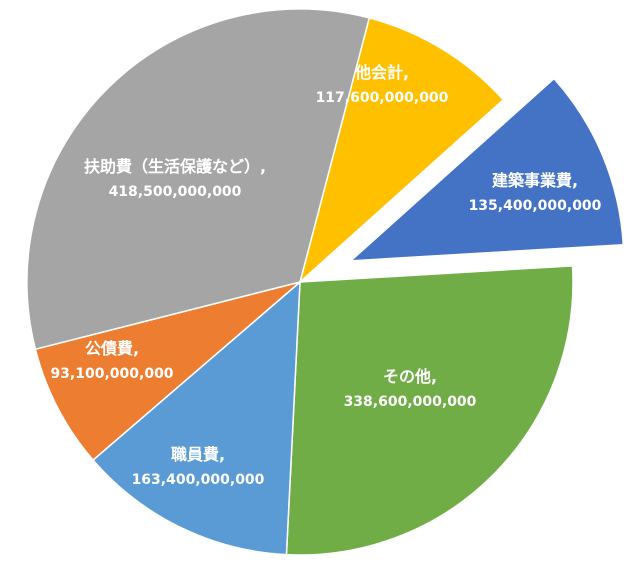  Describe the element at coordinates (112, 348) in the screenshot. I see `slice-category-label: 公債費,` at that location.